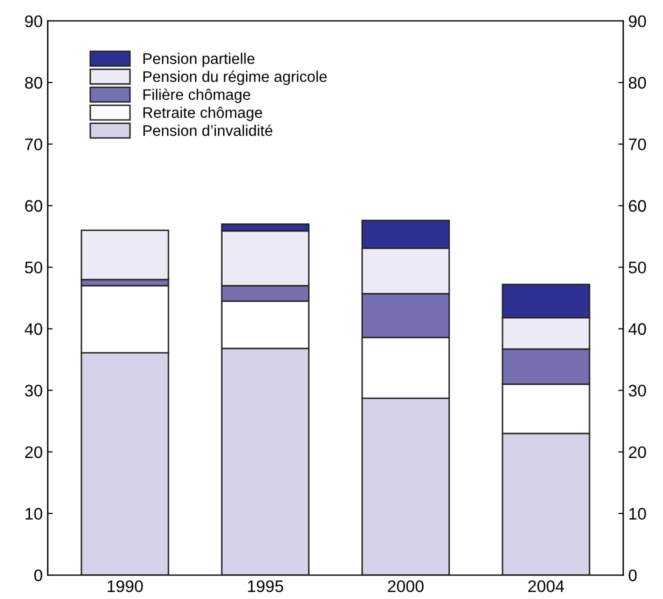  Describe the element at coordinates (637, 144) in the screenshot. I see `y2-tick-label: 70` at that location.